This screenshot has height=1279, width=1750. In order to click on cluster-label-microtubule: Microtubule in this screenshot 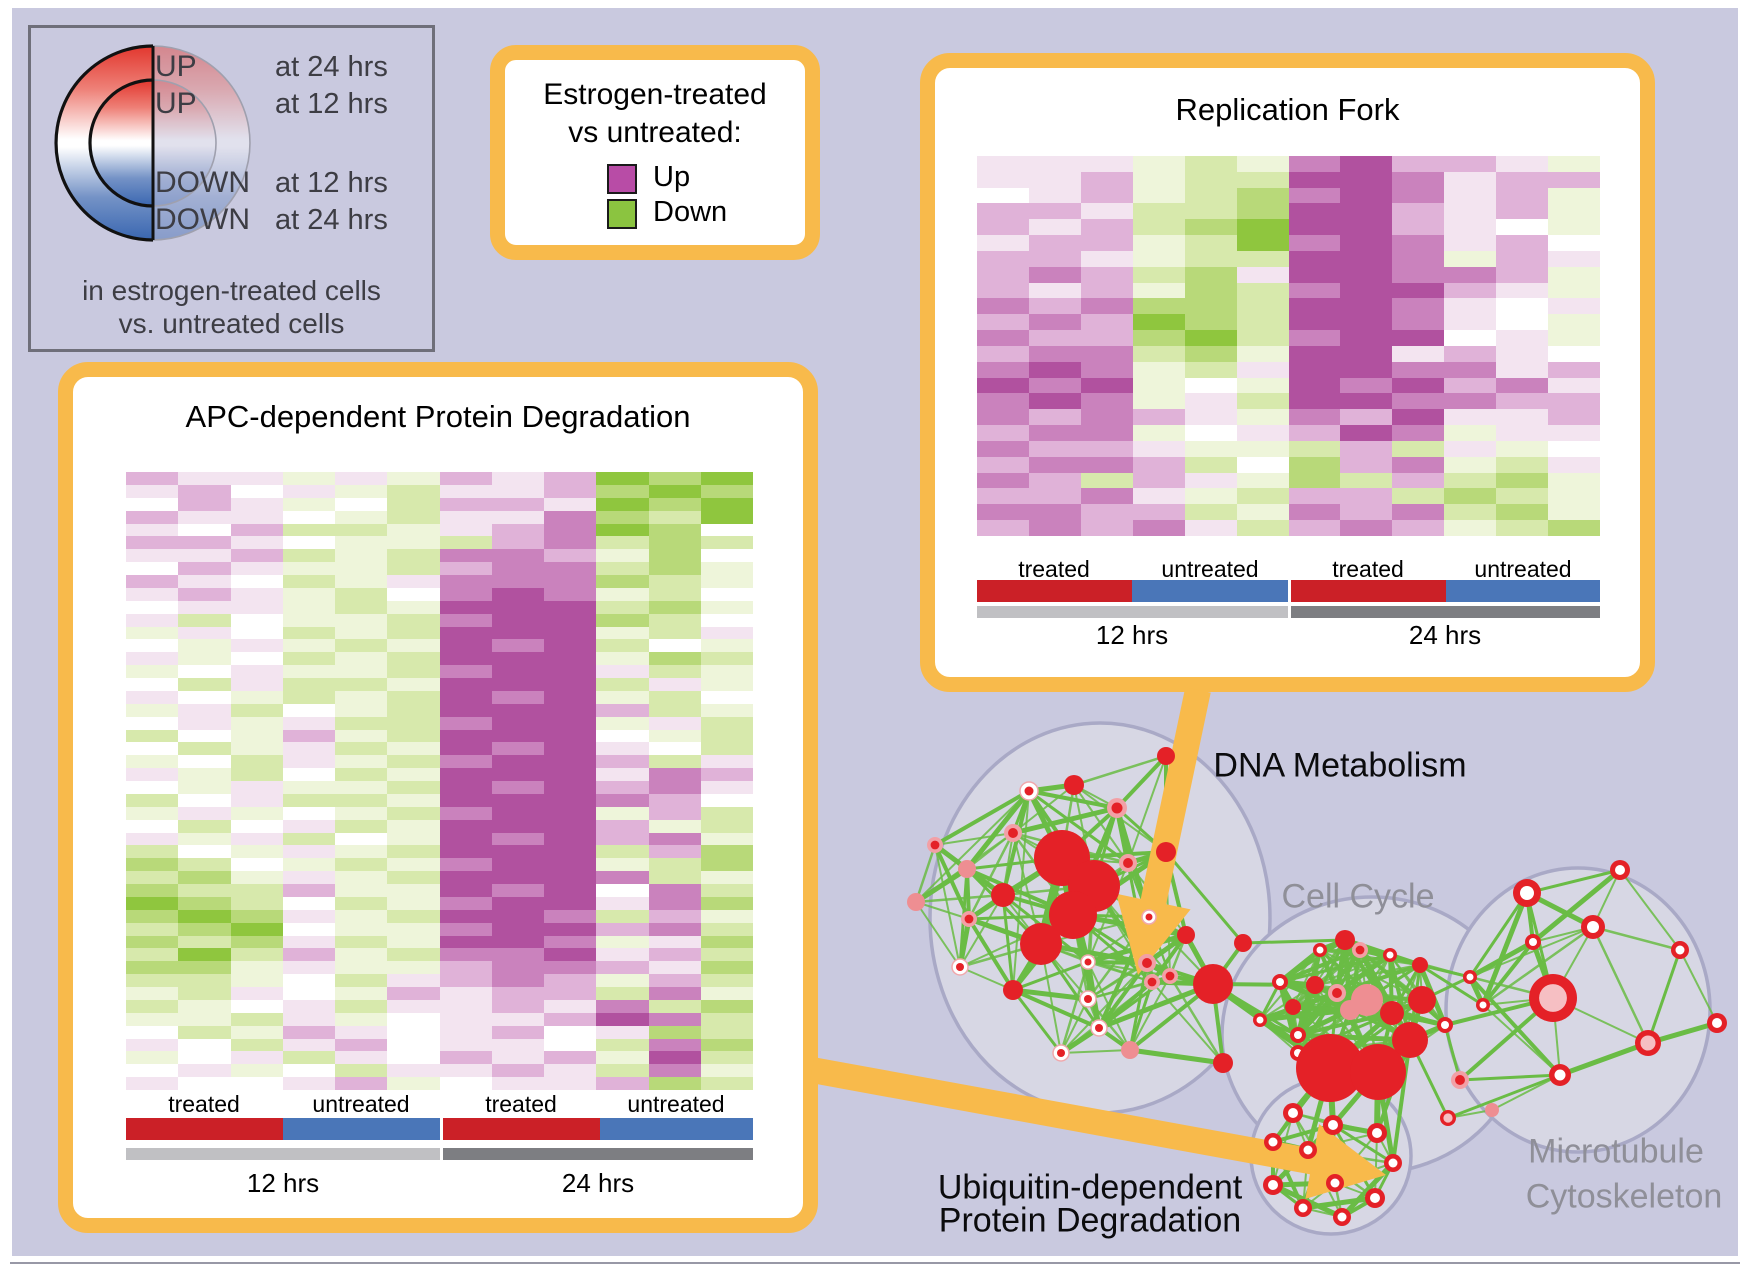, I will do `click(1616, 1151)`.